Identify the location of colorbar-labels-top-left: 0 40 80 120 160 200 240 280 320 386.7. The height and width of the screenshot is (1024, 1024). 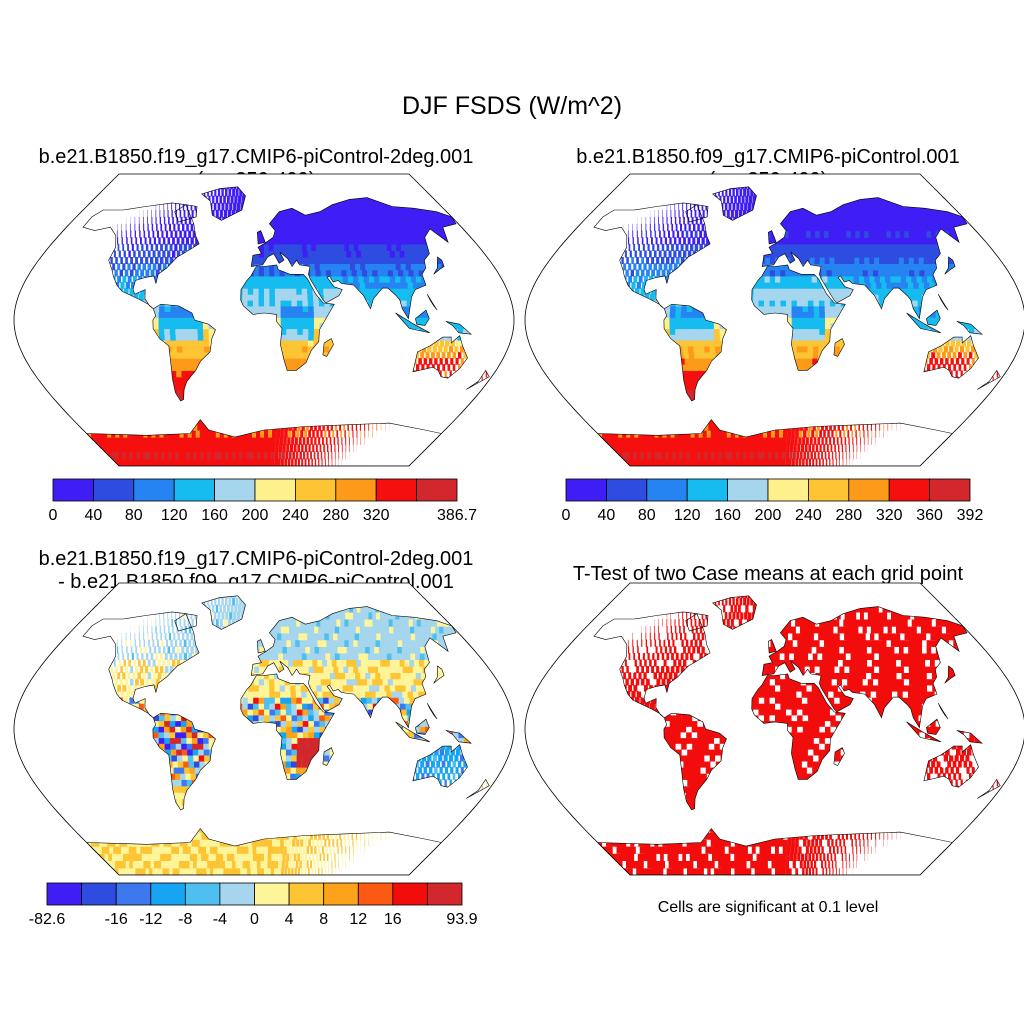
(512, 517).